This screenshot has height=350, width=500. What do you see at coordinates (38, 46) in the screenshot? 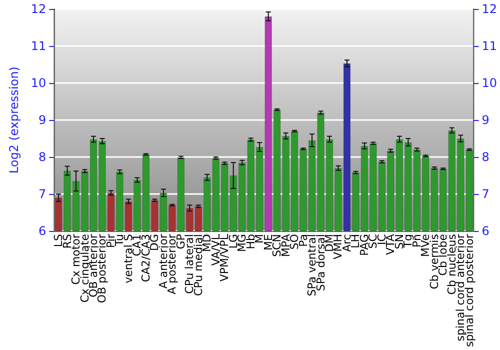
I see `y-tick-label: 11` at bounding box center [38, 46].